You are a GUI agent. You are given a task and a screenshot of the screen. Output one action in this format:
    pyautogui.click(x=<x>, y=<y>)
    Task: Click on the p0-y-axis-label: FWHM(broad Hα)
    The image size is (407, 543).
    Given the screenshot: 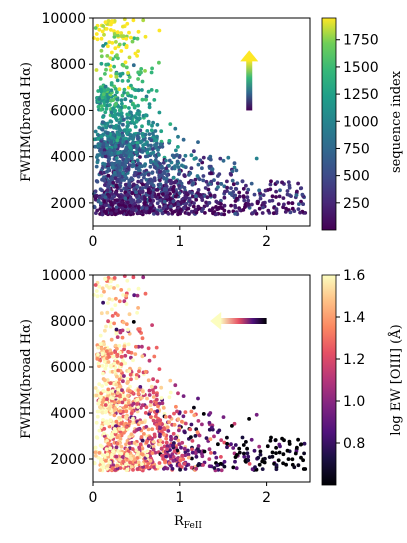 What is the action you would take?
    pyautogui.click(x=26, y=122)
    